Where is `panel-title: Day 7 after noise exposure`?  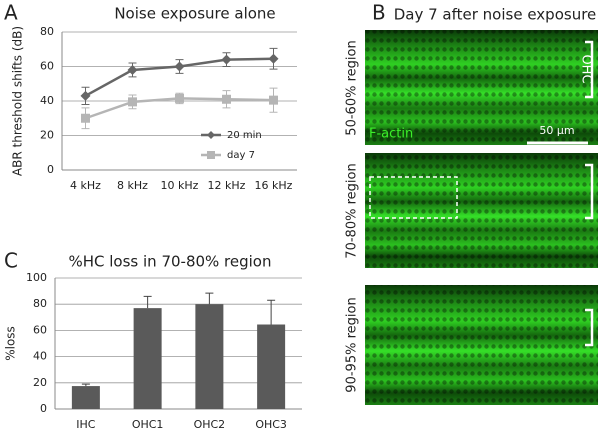
panel-title: Day 7 after noise exposure is located at coordinates (495, 15).